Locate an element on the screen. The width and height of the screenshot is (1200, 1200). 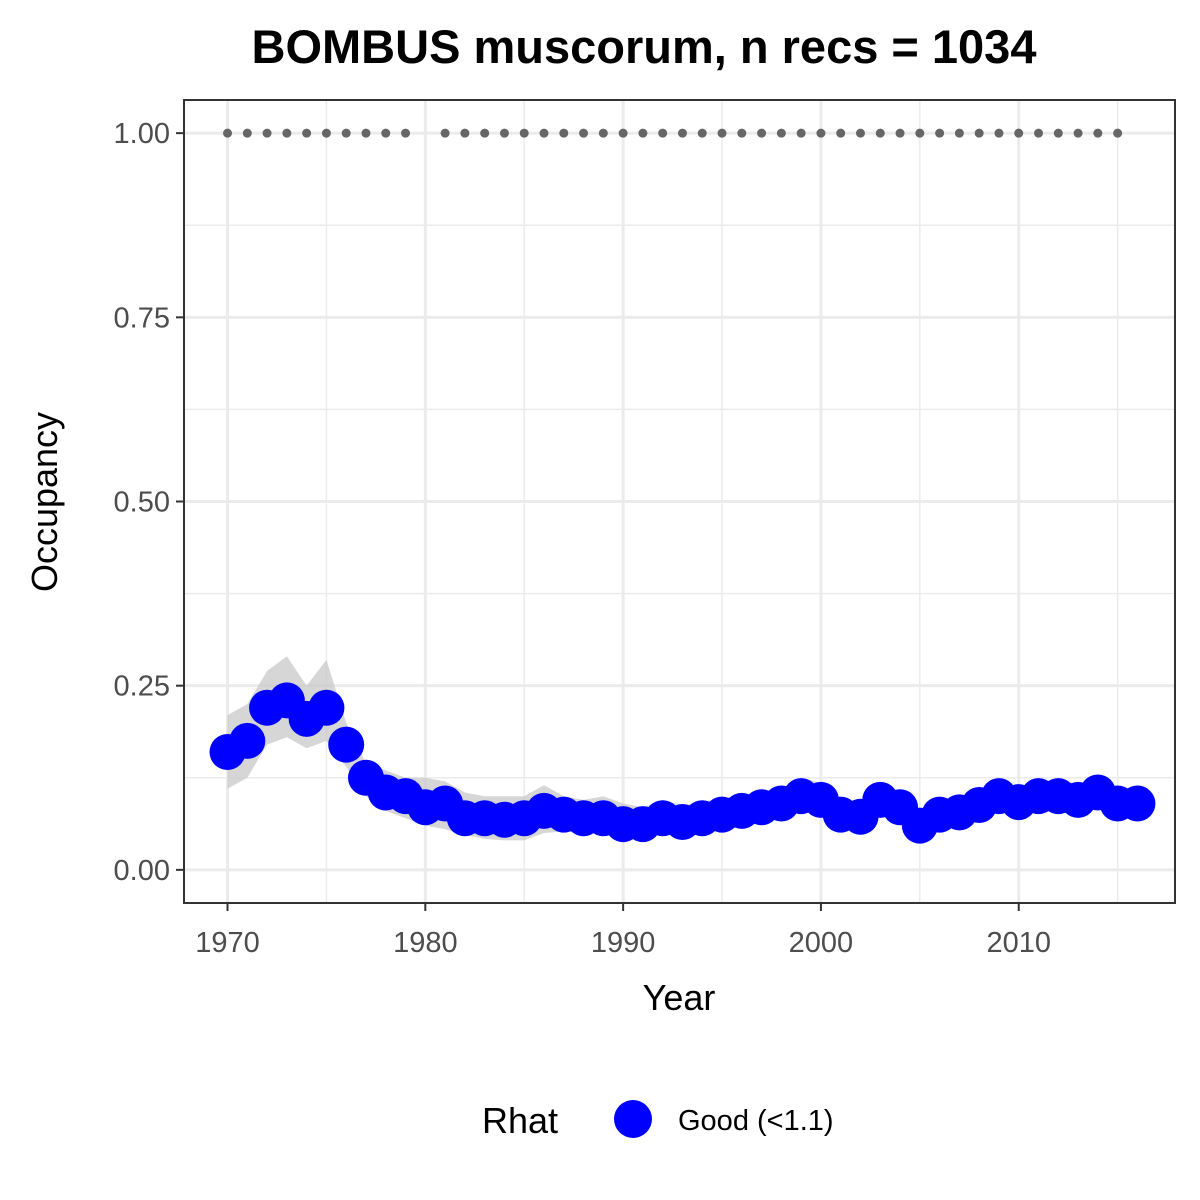
legend-label-good: Good (<1.1) is located at coordinates (756, 1121).